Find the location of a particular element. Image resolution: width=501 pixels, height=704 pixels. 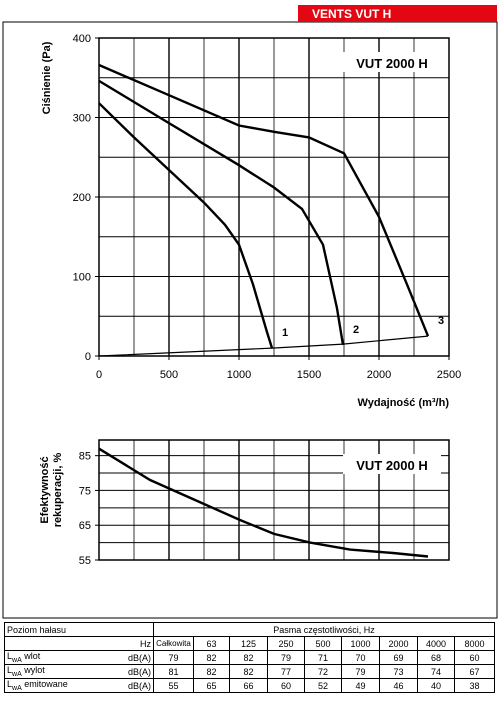

brand-bar is located at coordinates (397, 13).